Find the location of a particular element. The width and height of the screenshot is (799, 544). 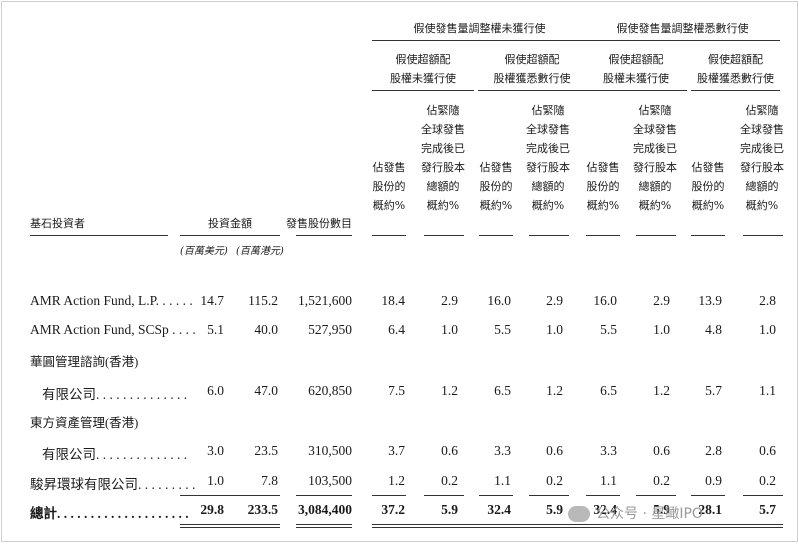

pct-value: 3.3 is located at coordinates (502, 450).